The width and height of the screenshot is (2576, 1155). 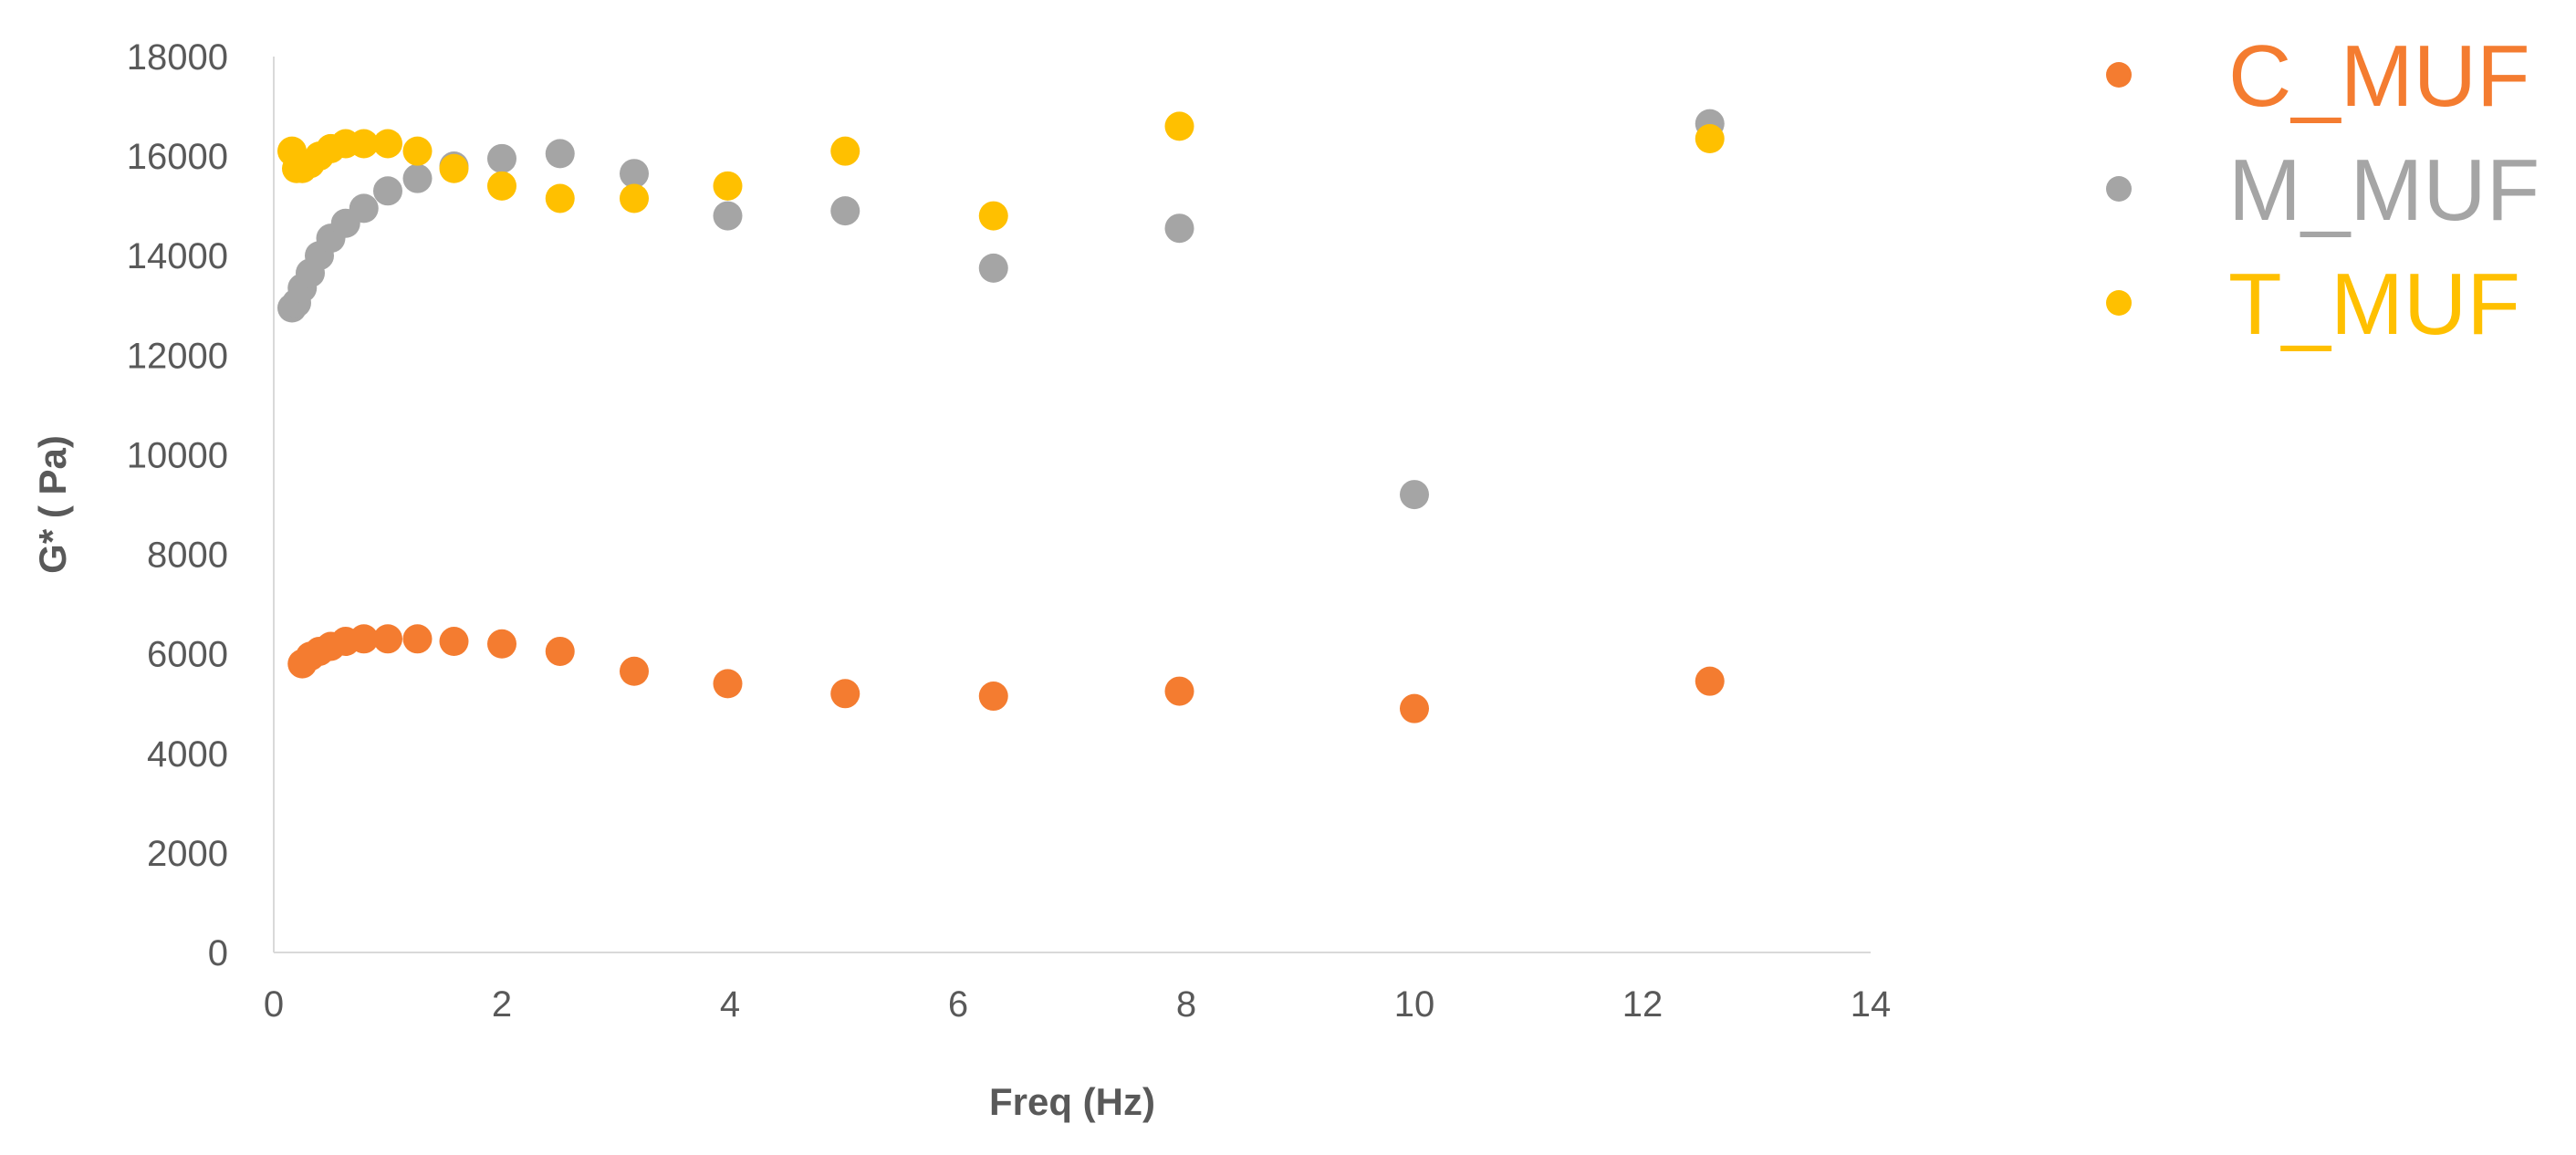 I want to click on x-tick-label: 10, so click(x=1414, y=1004).